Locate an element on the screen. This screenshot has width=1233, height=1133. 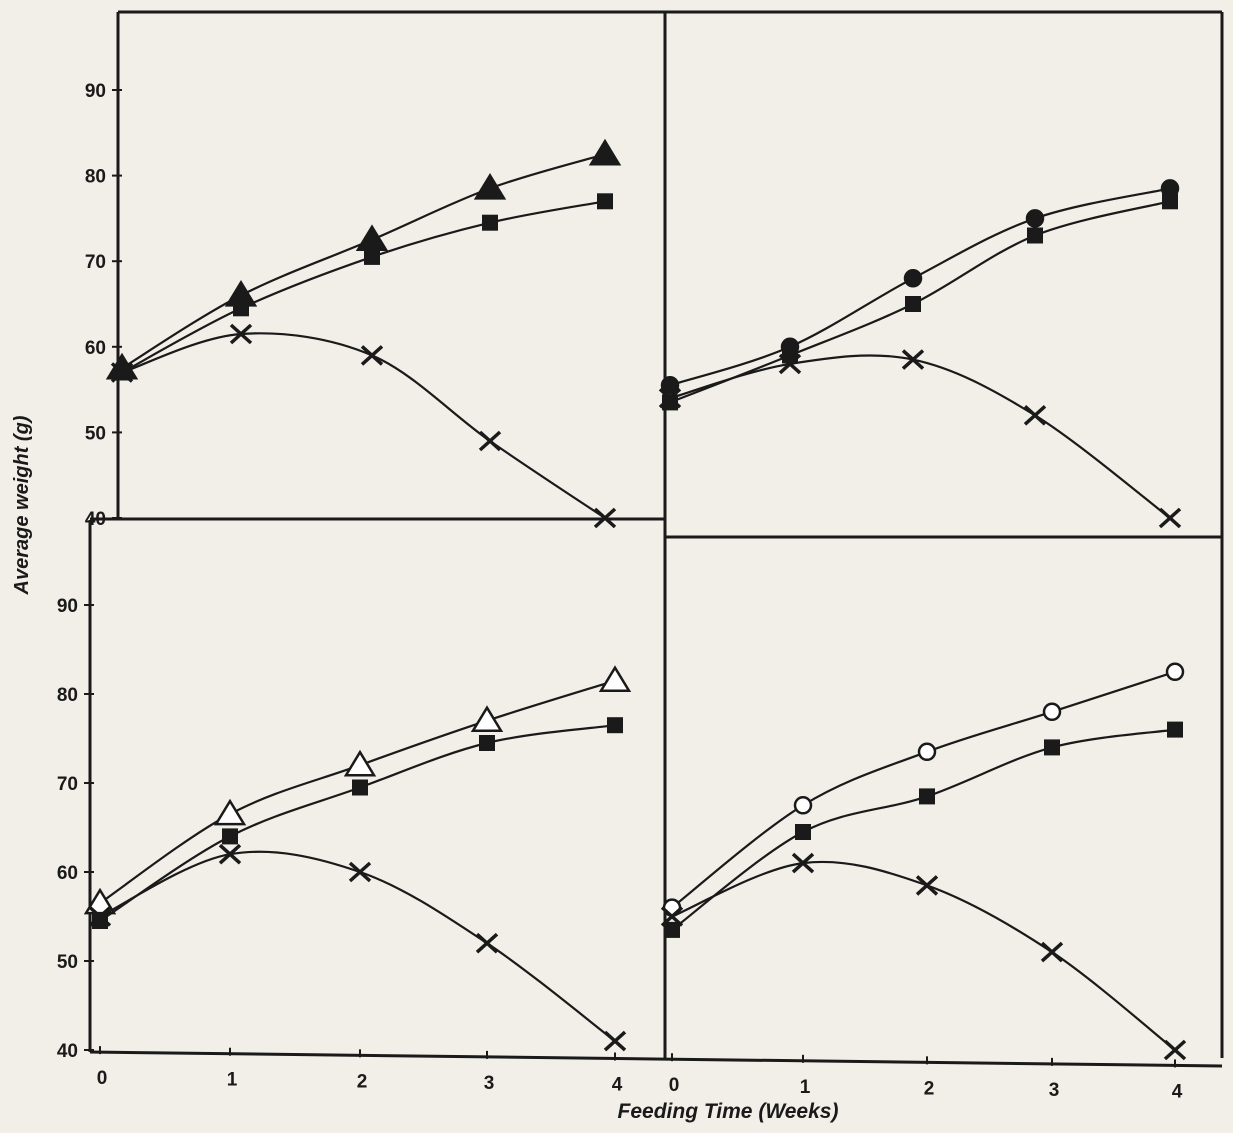
y-tick-label-upper-80: 80 is located at coordinates (95, 177).